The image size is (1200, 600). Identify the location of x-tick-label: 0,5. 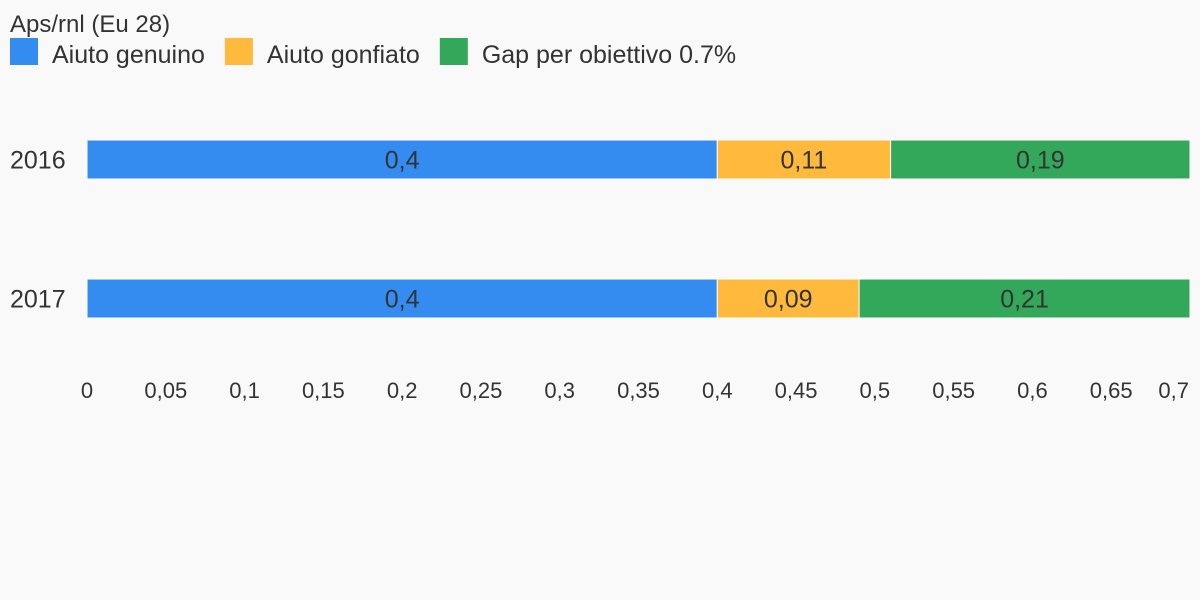
(875, 390).